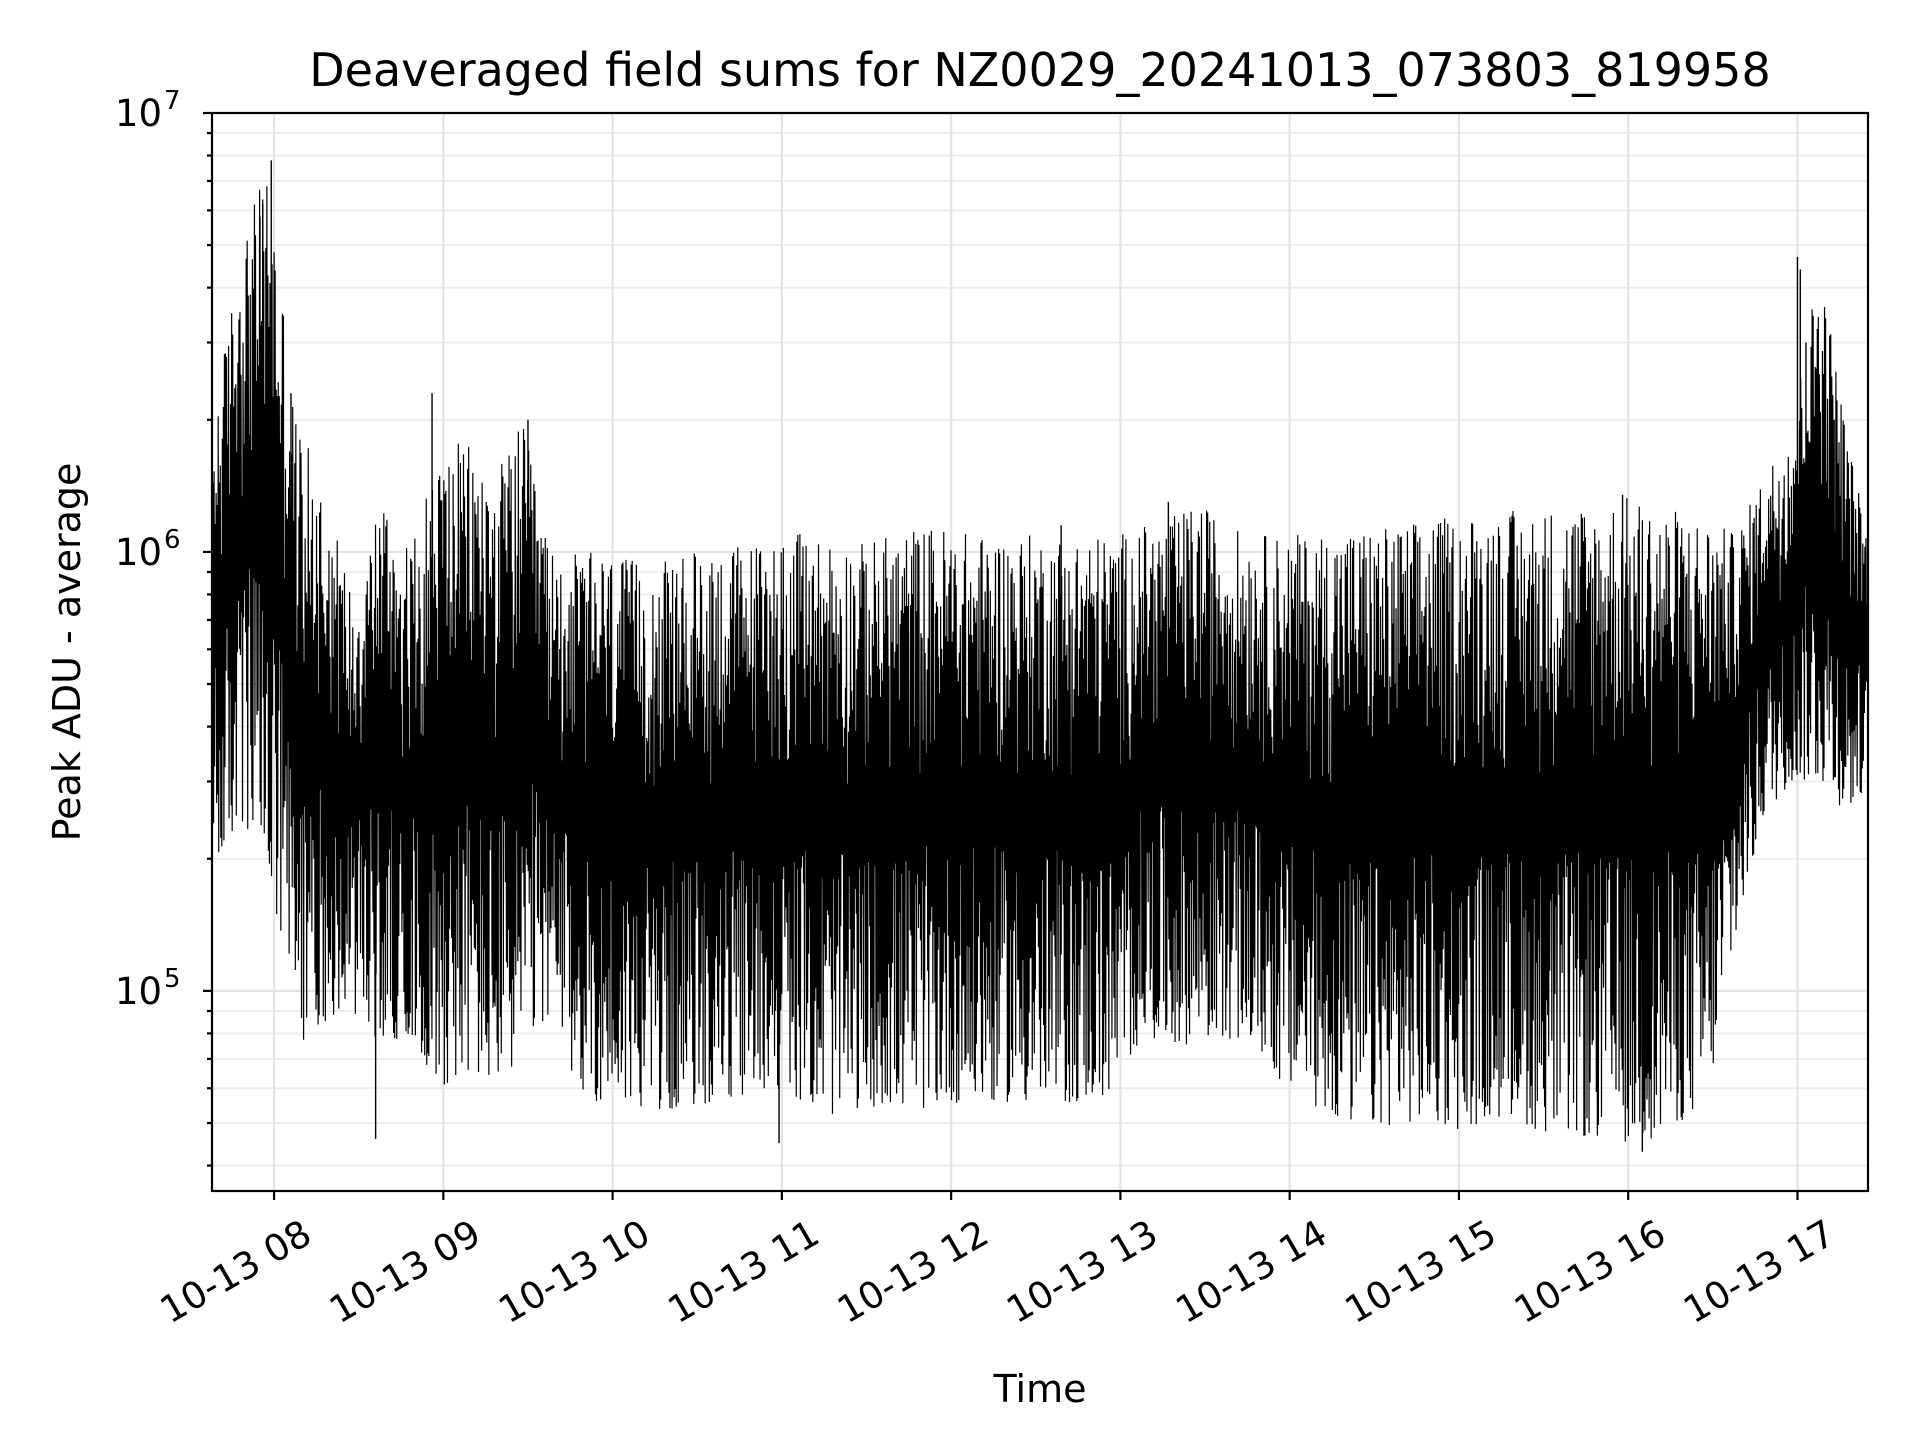  What do you see at coordinates (1252, 1272) in the screenshot?
I see `x-tick-label: 10-13 14` at bounding box center [1252, 1272].